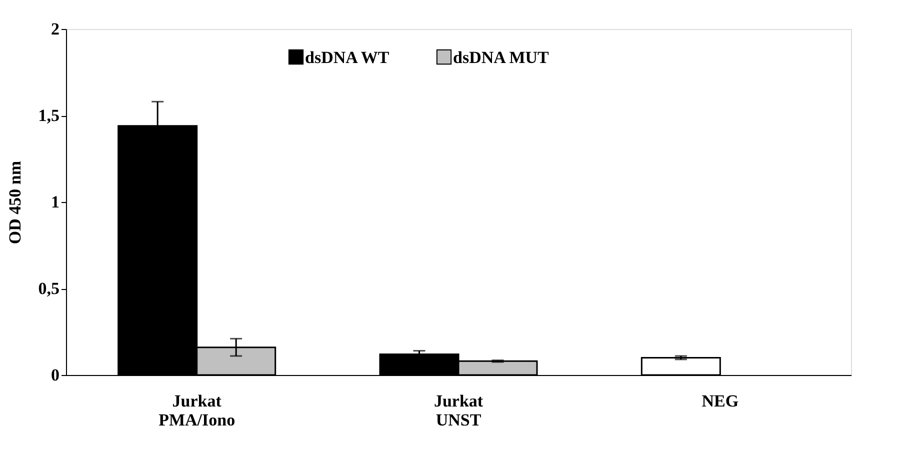 Image resolution: width=914 pixels, height=457 pixels. What do you see at coordinates (49, 288) in the screenshot?
I see `y-tick-label: 0,5` at bounding box center [49, 288].